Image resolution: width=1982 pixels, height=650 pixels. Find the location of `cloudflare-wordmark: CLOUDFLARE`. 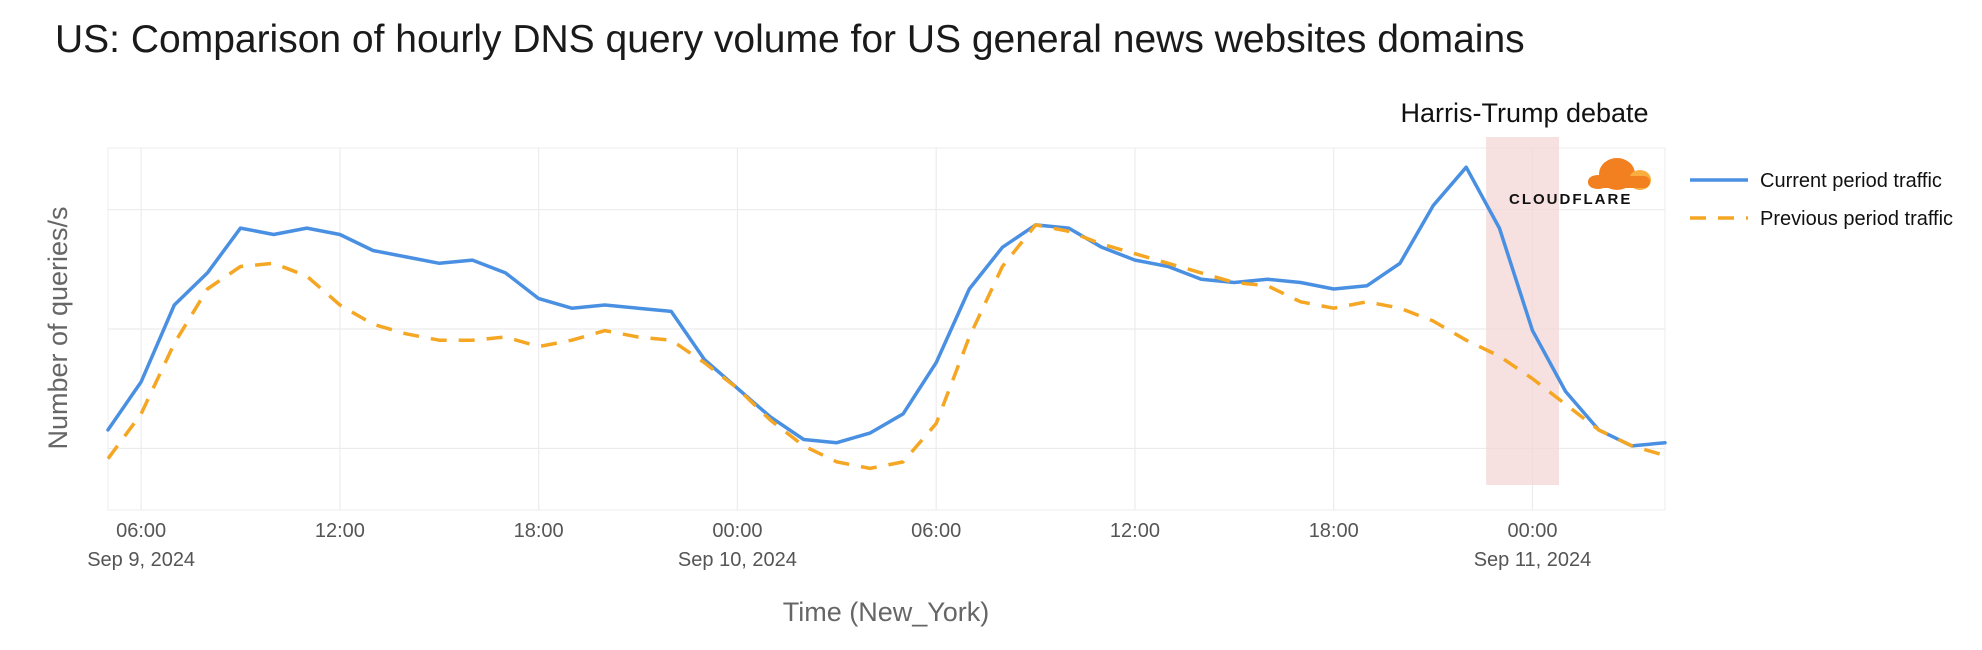

cloudflare-wordmark: CLOUDFLARE is located at coordinates (1570, 199).